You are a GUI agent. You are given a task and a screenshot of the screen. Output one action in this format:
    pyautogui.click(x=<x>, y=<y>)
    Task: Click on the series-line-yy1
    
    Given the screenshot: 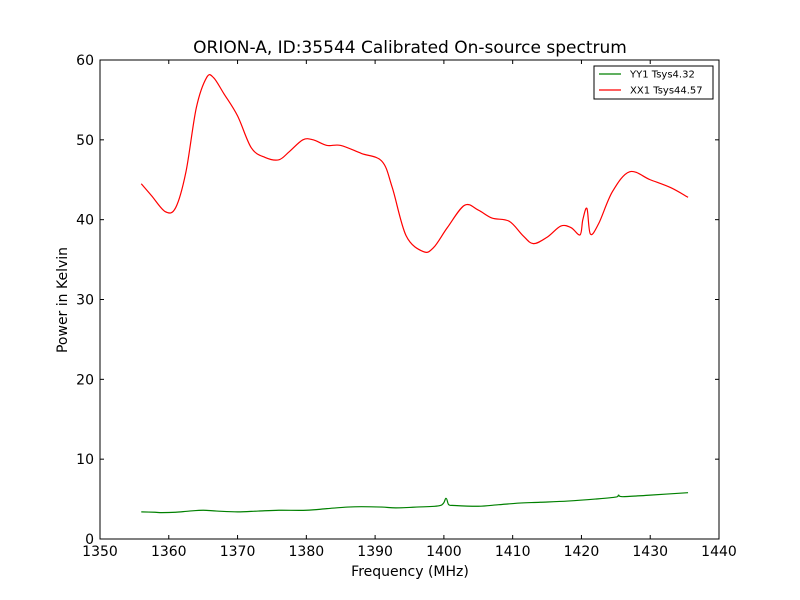 What is the action you would take?
    pyautogui.click(x=415, y=503)
    